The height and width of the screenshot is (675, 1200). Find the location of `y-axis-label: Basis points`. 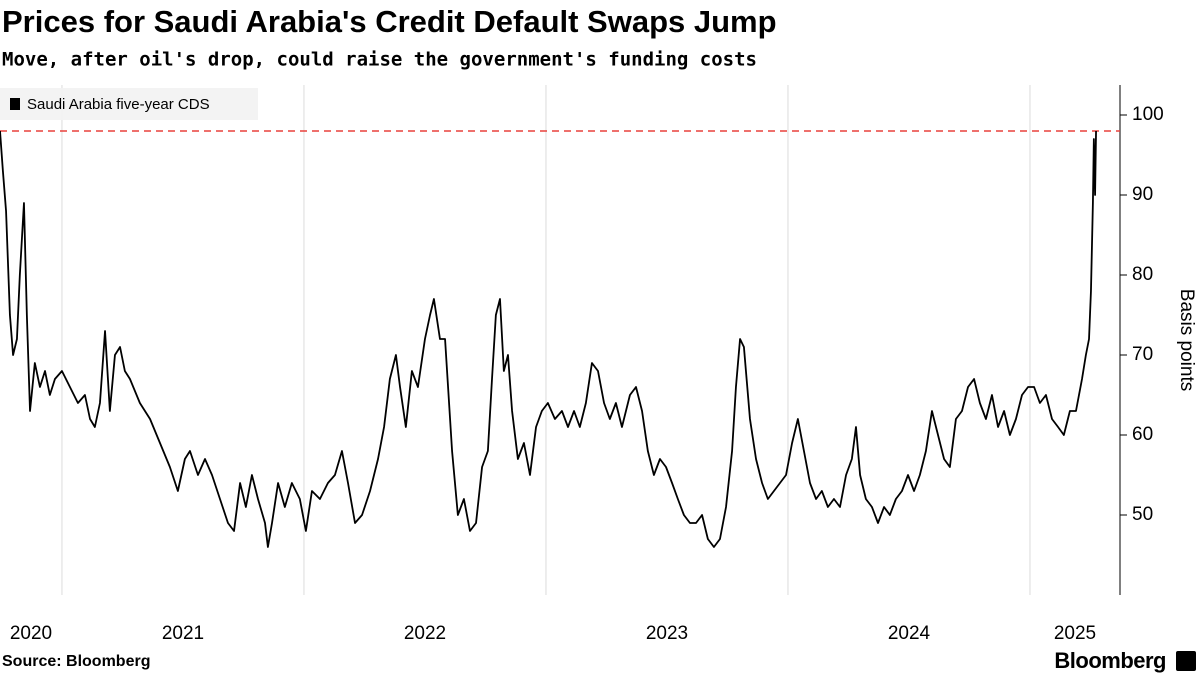

y-axis-label: Basis points is located at coordinates (1186, 340).